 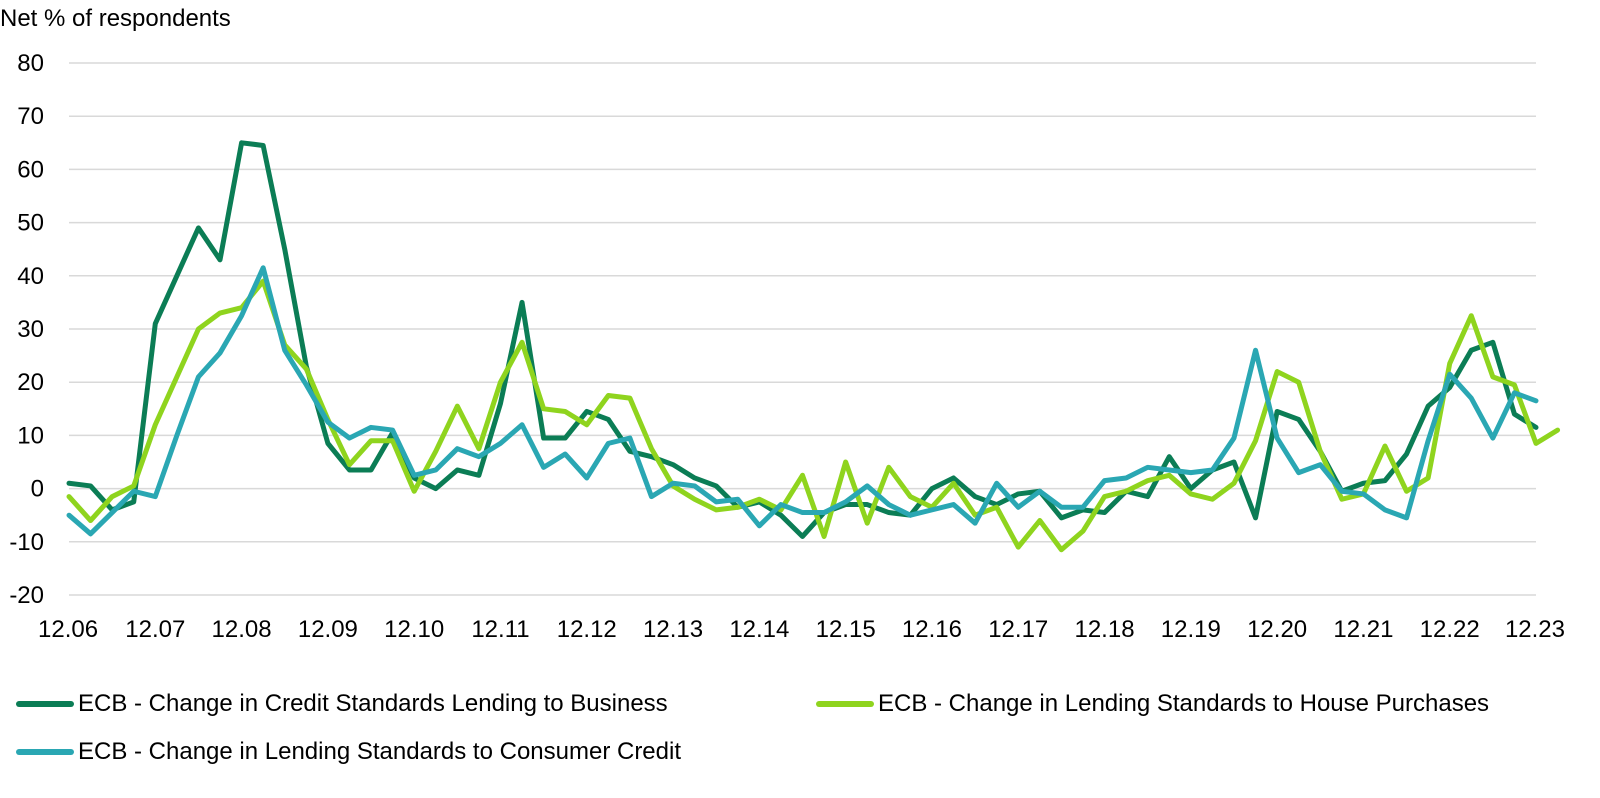 What do you see at coordinates (1535, 629) in the screenshot?
I see `x-tick-label: 12.23` at bounding box center [1535, 629].